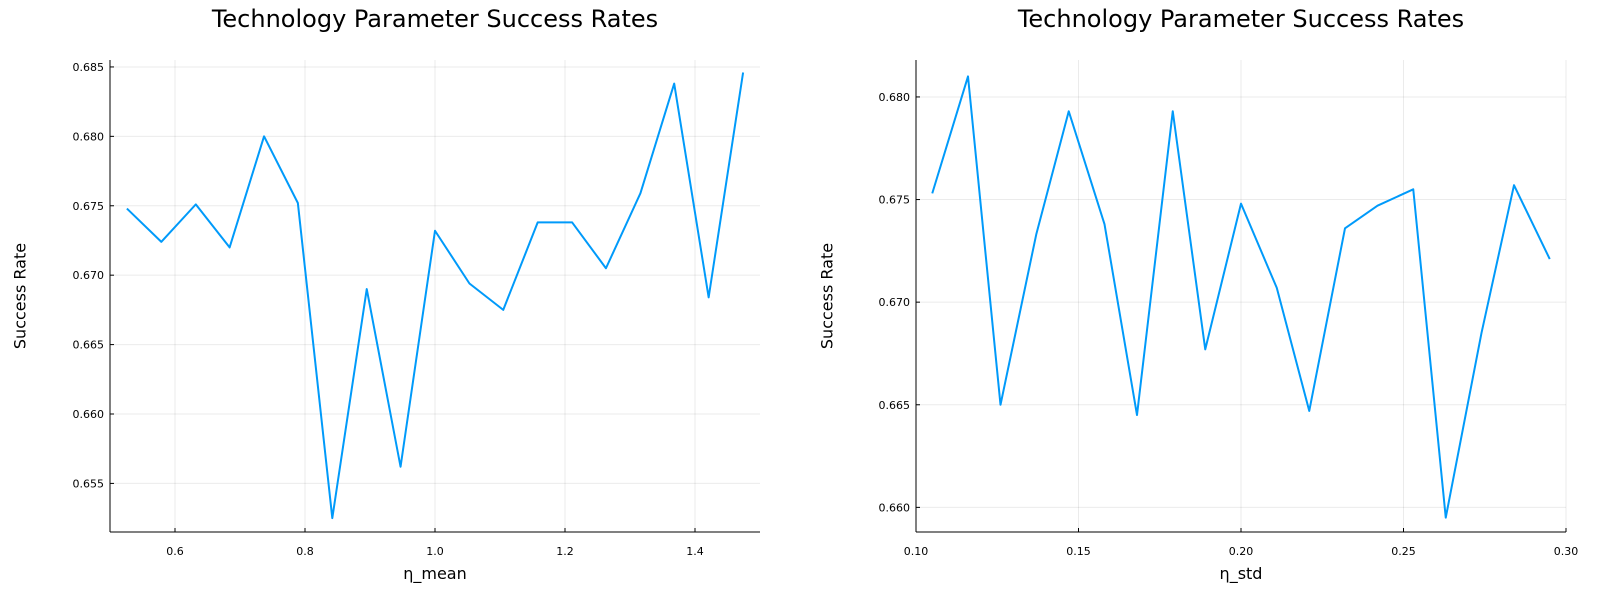 The image size is (1600, 600). I want to click on x-axis-label: η_mean, so click(435, 574).